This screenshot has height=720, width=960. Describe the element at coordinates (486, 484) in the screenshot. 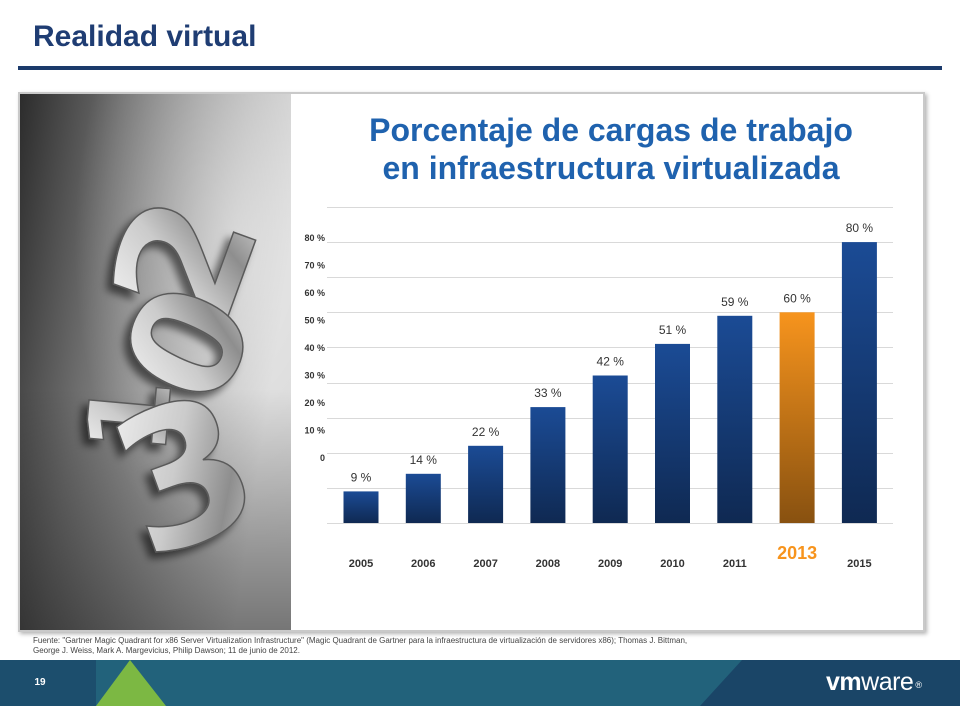

I see `bar-2007` at that location.